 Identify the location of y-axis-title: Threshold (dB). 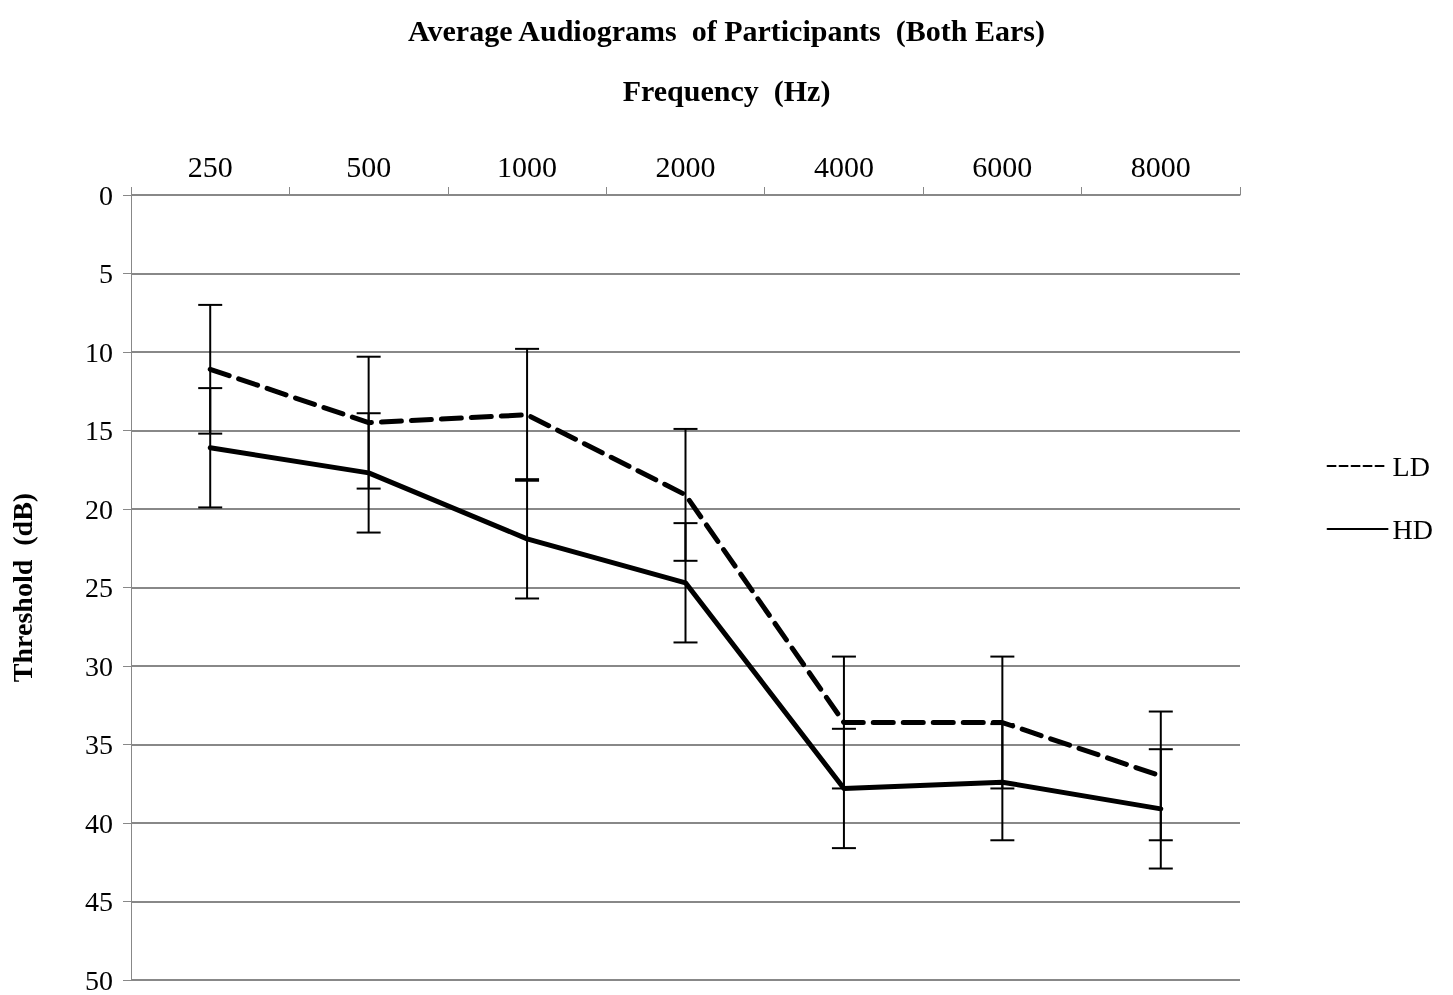
(22, 587).